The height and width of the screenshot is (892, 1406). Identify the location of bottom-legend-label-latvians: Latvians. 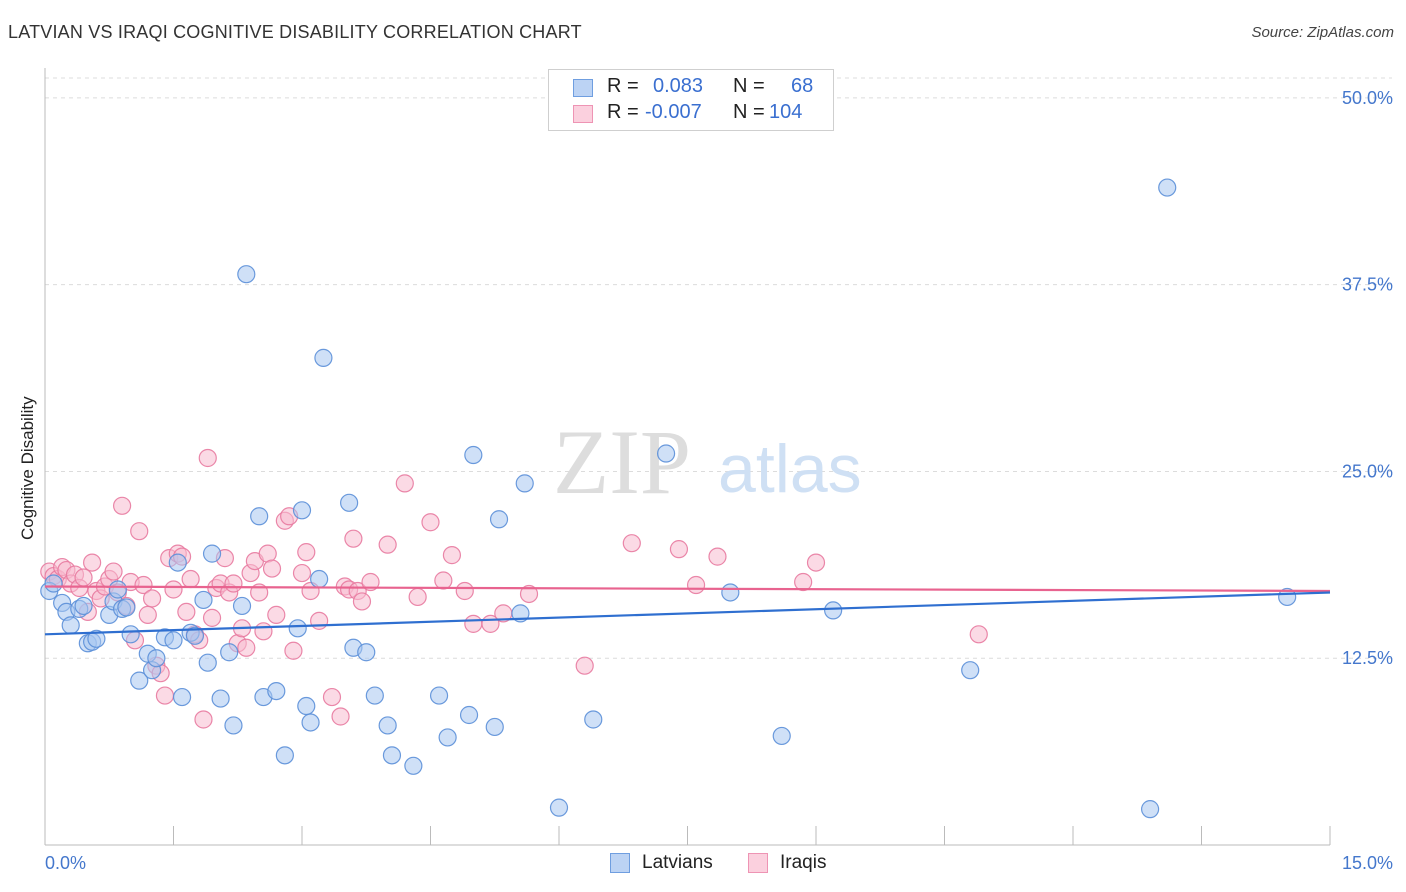
(677, 862).